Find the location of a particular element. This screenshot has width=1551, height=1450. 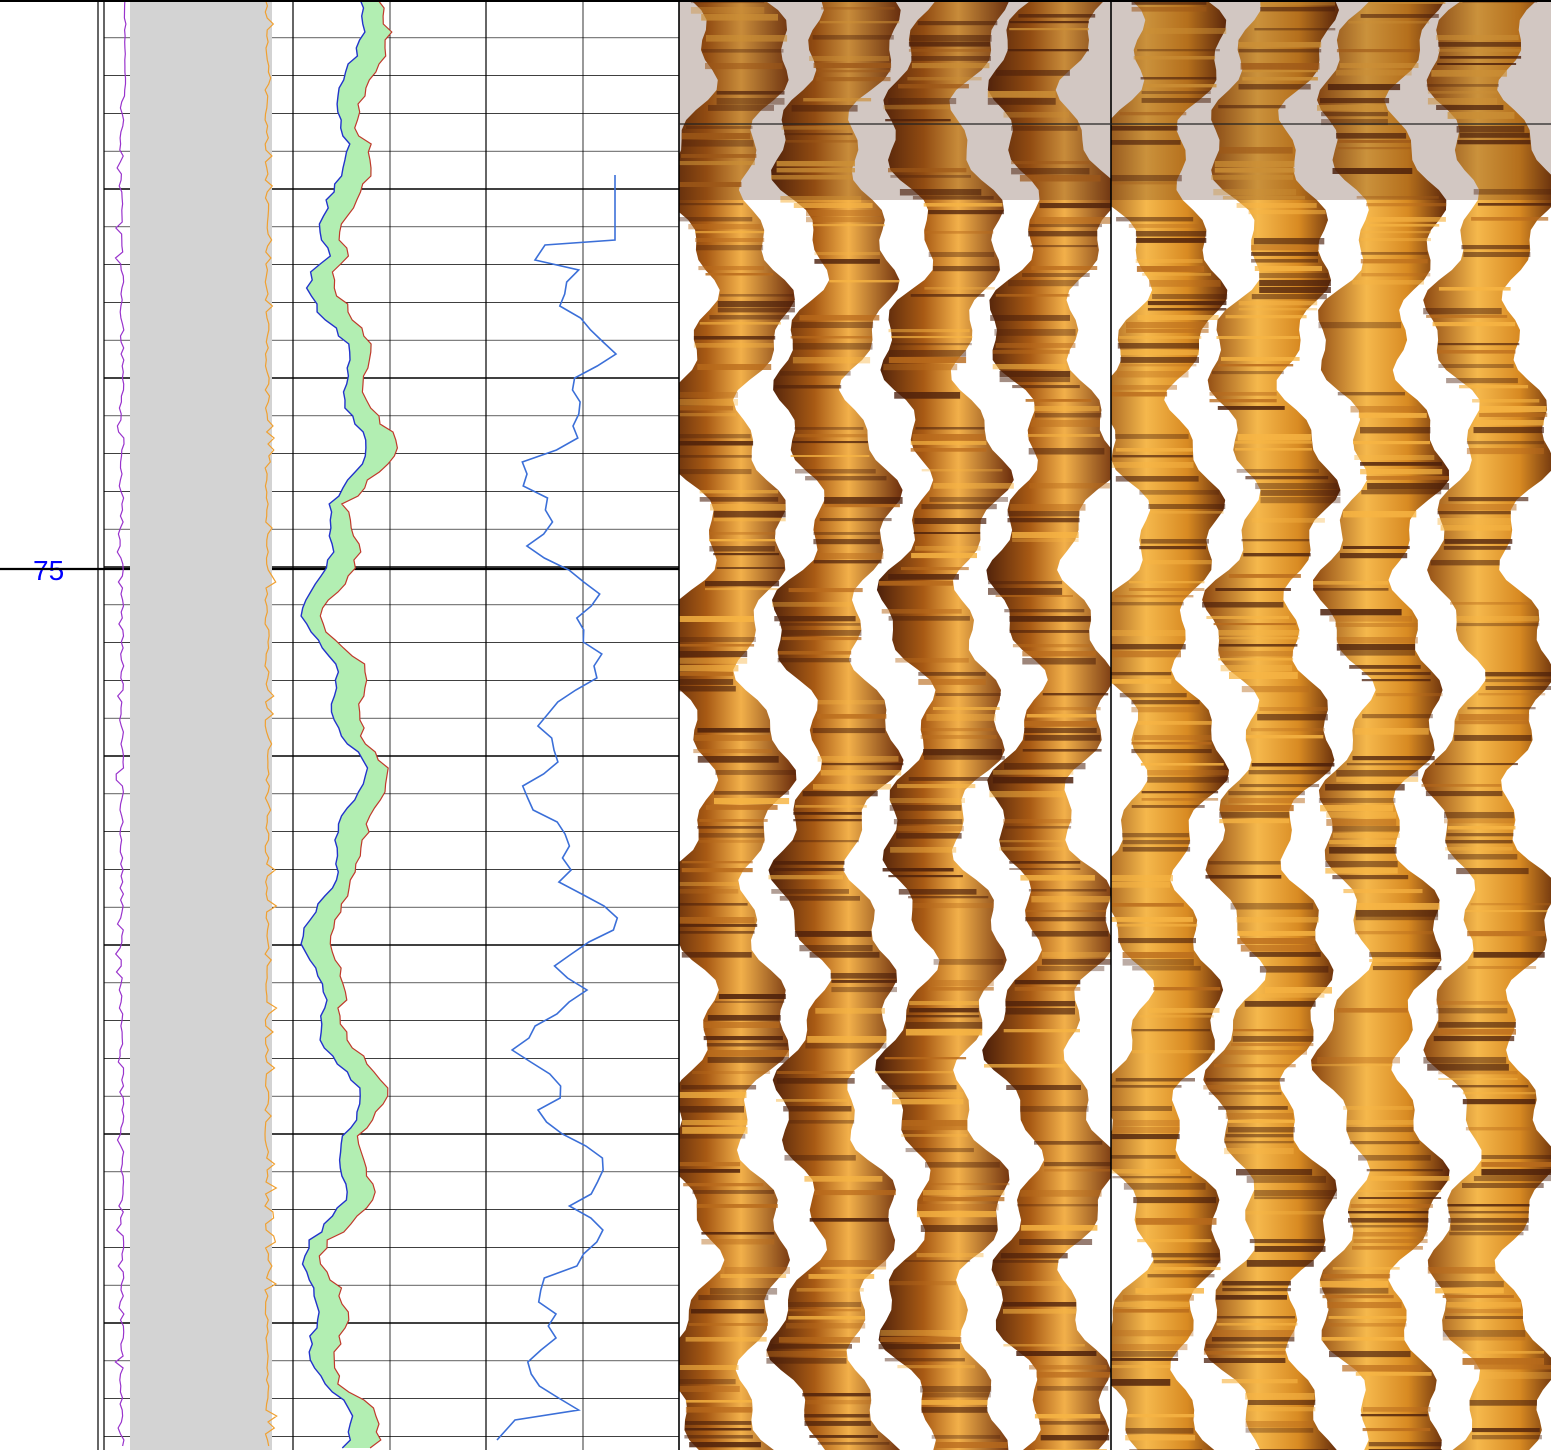

image-top-zone is located at coordinates (1331, 100).